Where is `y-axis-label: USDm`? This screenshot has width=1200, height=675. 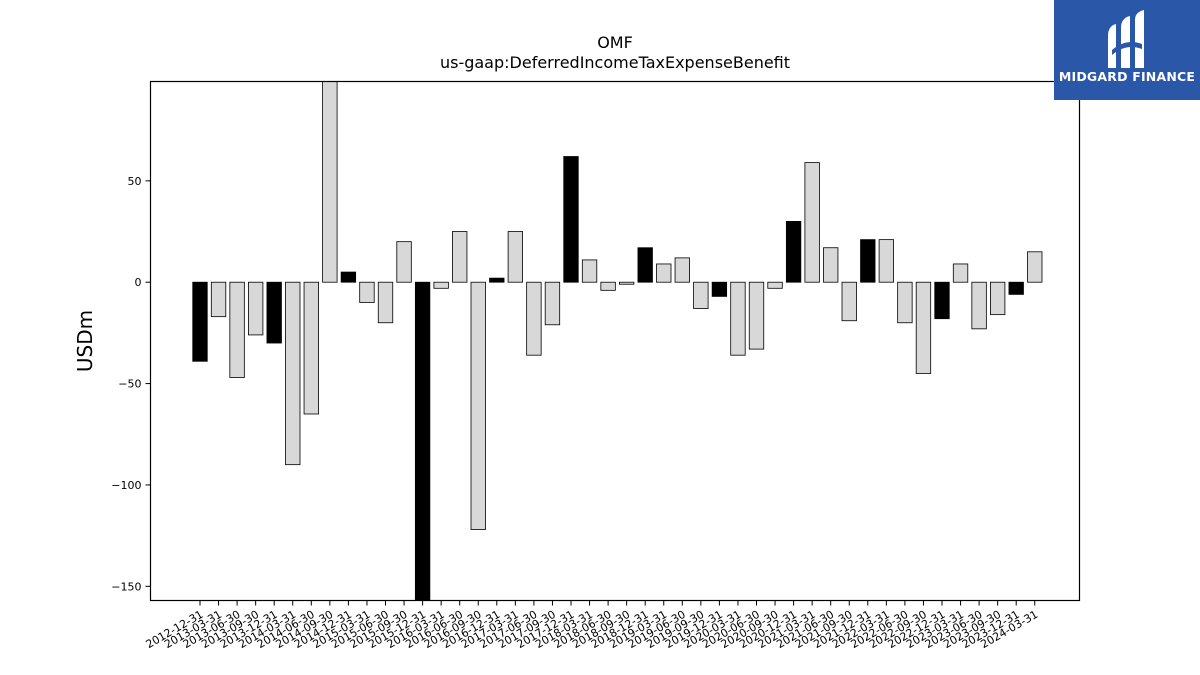 y-axis-label: USDm is located at coordinates (85, 341).